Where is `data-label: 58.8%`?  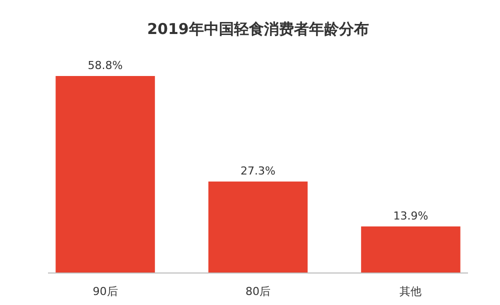 data-label: 58.8% is located at coordinates (105, 65).